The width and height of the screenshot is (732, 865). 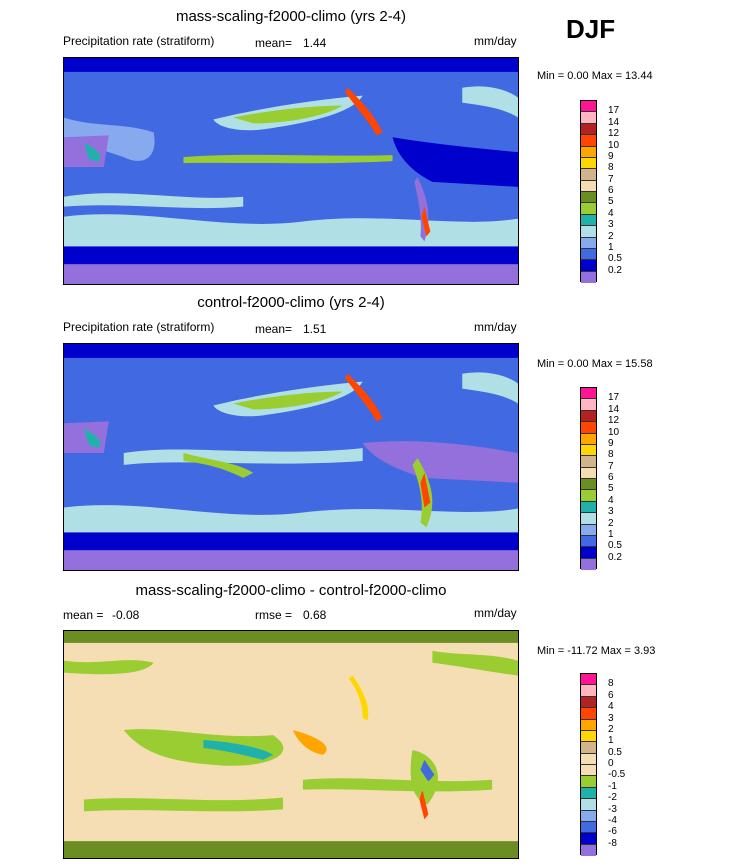 What do you see at coordinates (495, 41) in the screenshot?
I see `panel1-units: mm/day` at bounding box center [495, 41].